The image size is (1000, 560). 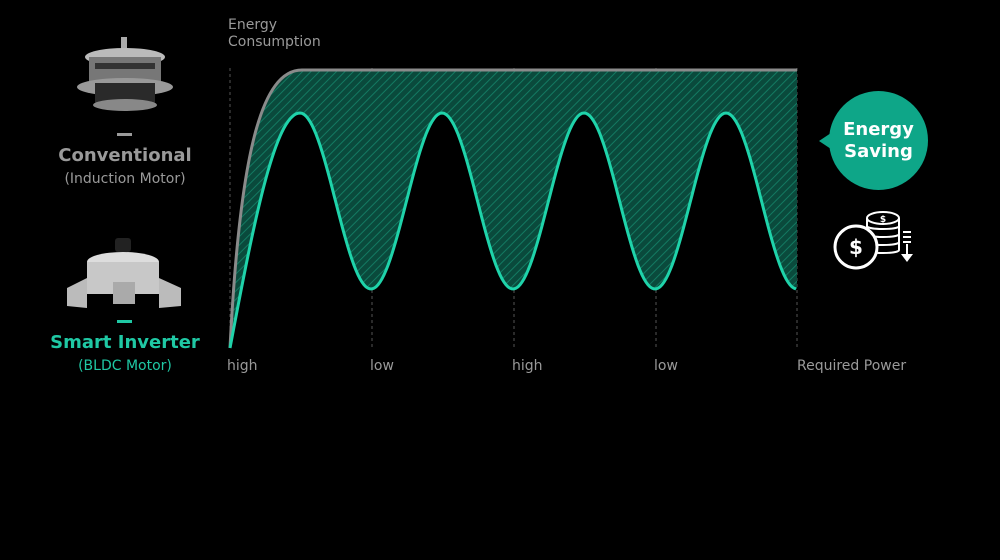 I want to click on induction-motor-image, so click(x=125, y=74).